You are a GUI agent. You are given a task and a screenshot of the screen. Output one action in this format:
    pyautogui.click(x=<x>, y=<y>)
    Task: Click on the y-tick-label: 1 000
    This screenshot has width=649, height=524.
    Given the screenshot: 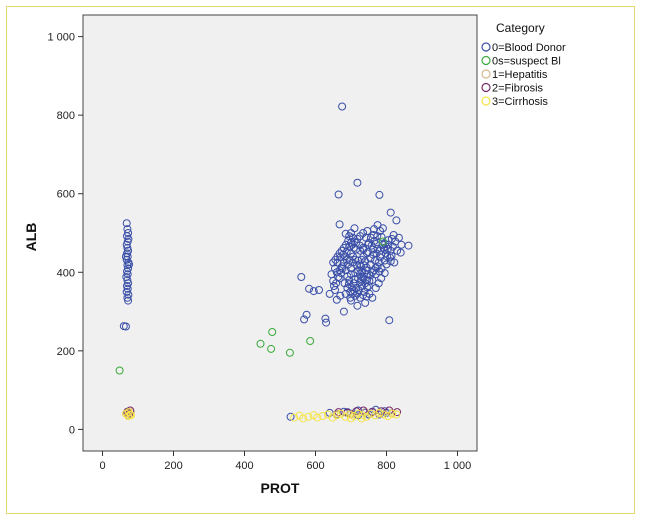 What is the action you would take?
    pyautogui.click(x=61, y=38)
    